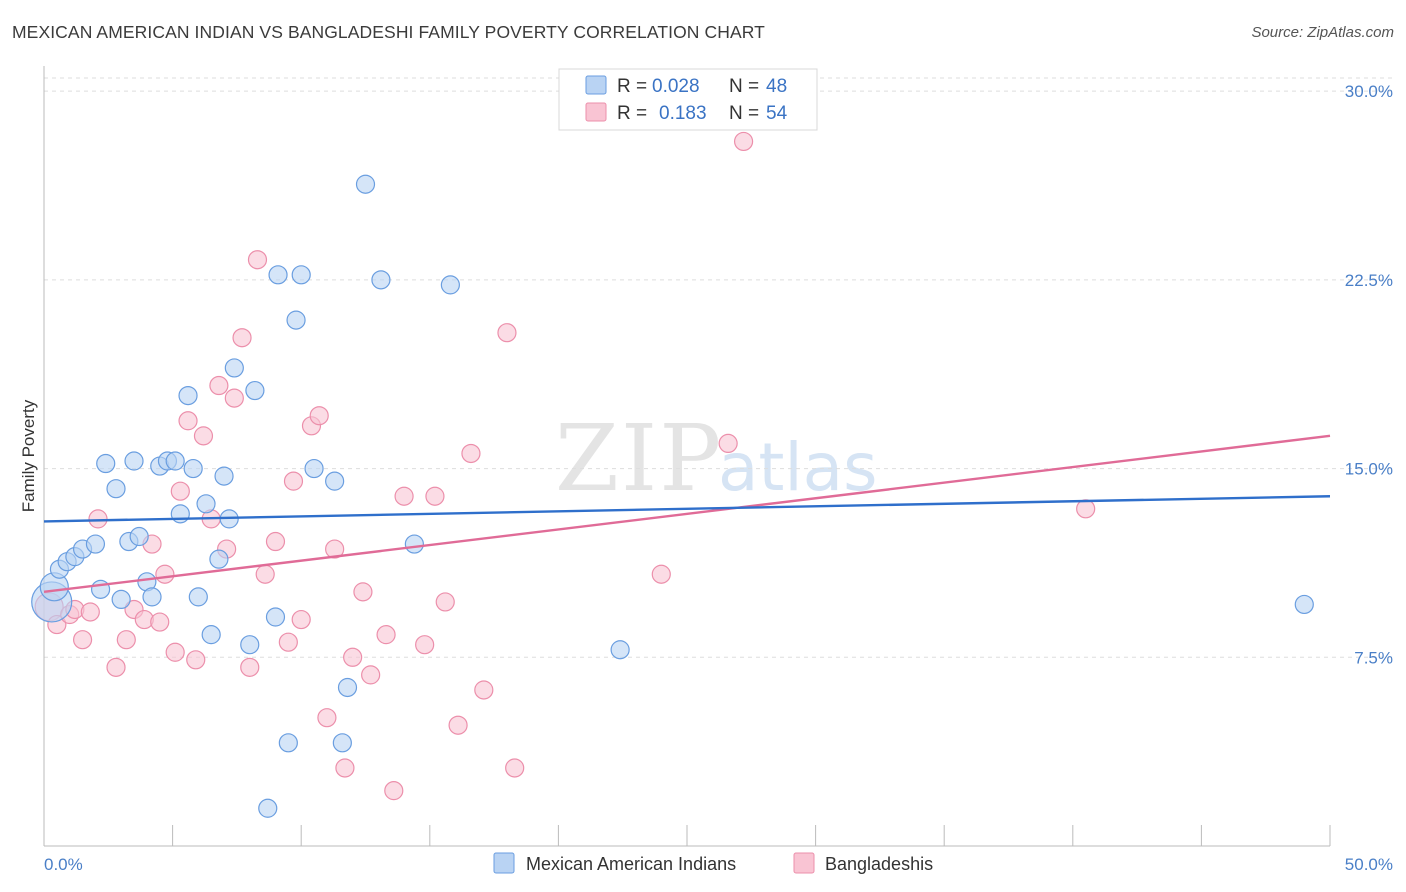  I want to click on legend-swatch-series2, so click(596, 112).